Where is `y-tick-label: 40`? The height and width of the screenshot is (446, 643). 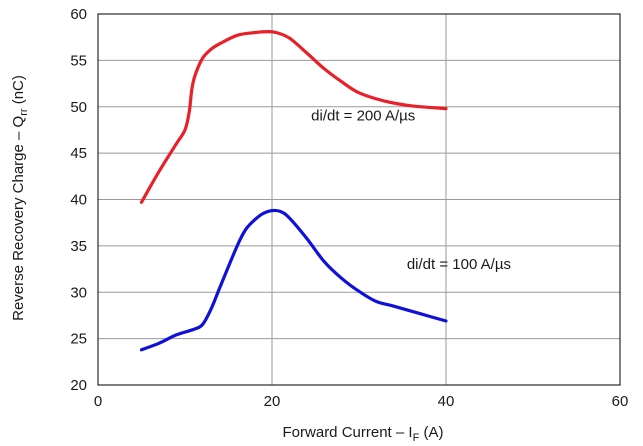 y-tick-label: 40 is located at coordinates (78, 200).